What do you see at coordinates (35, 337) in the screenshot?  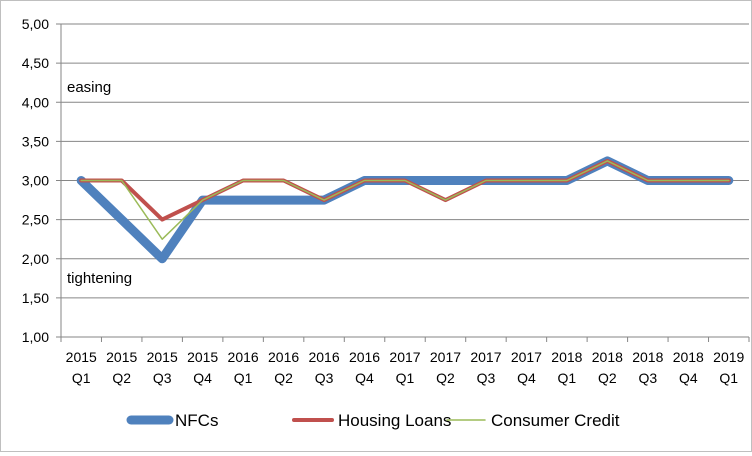 I see `y-tick-label: 1,00` at bounding box center [35, 337].